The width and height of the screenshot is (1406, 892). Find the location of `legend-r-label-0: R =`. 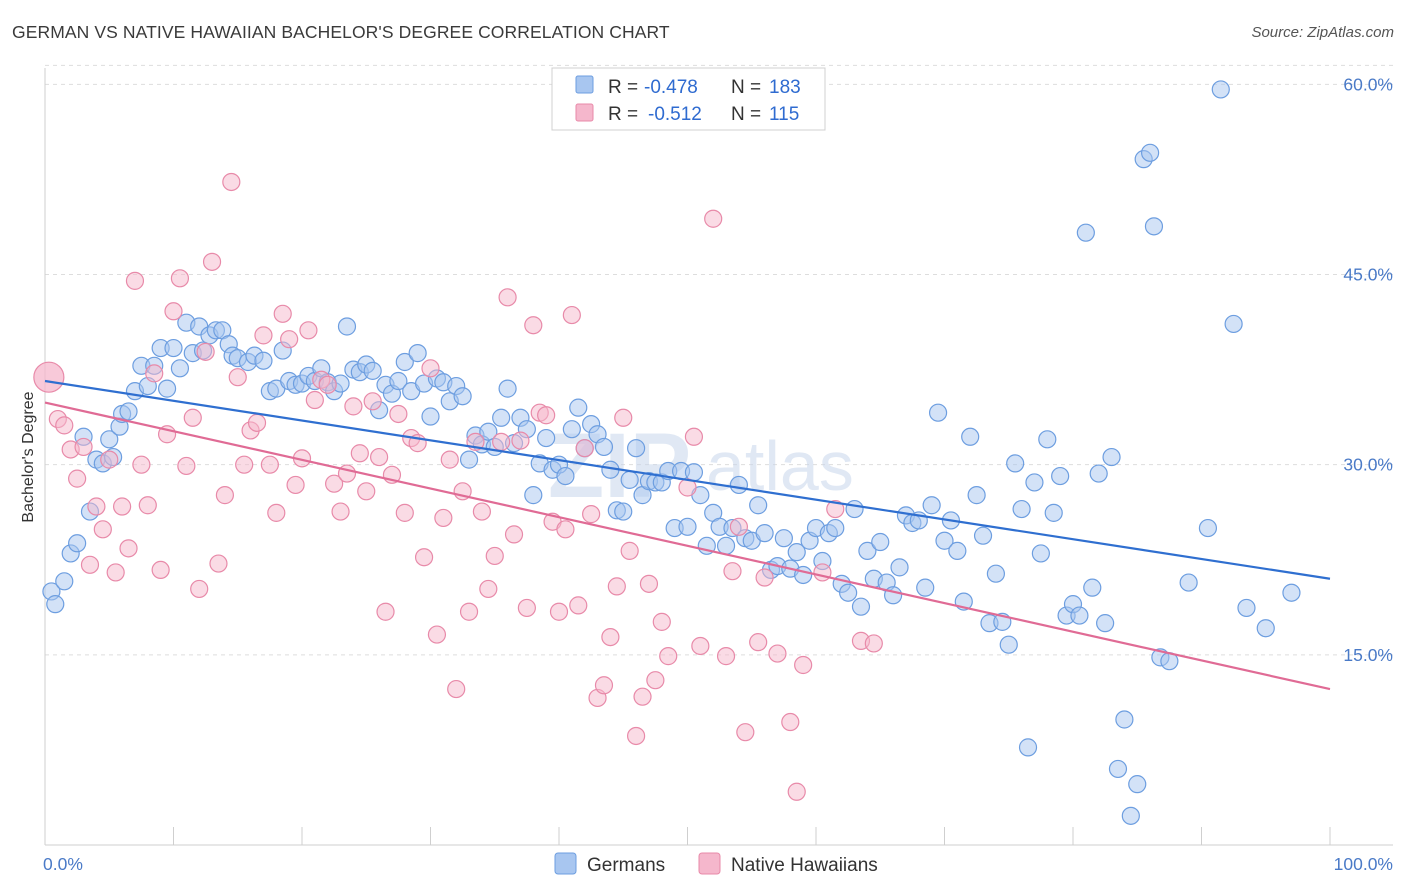

legend-r-label-0: R = is located at coordinates (623, 87).